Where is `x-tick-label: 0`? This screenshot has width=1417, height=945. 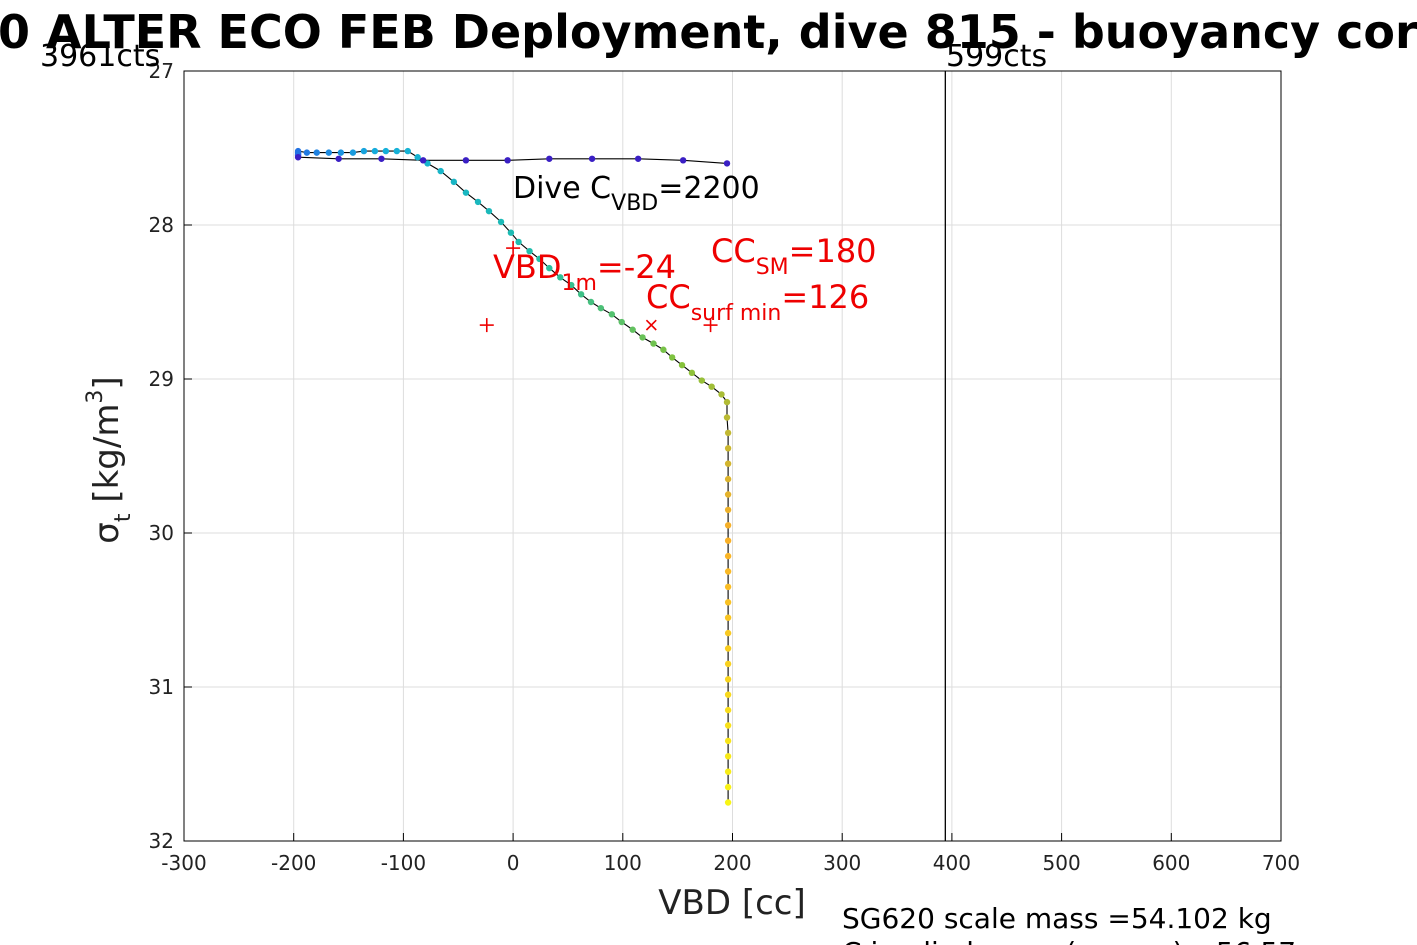 x-tick-label: 0 is located at coordinates (513, 863).